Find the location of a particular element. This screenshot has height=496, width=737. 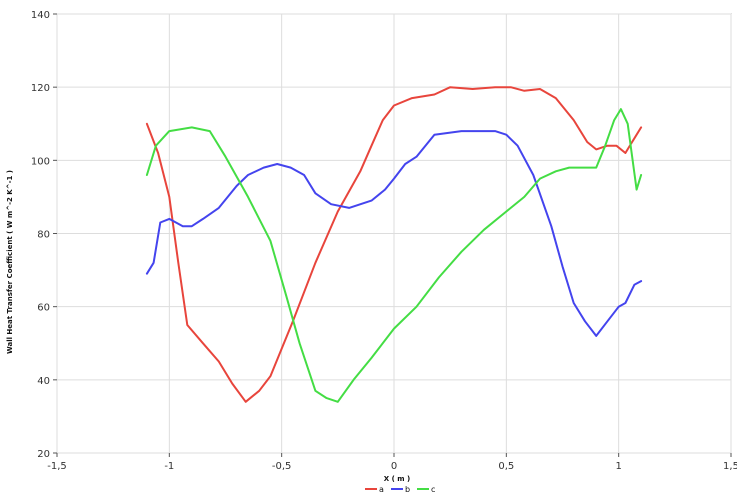

x-tick-label: 0,5 is located at coordinates (506, 466).